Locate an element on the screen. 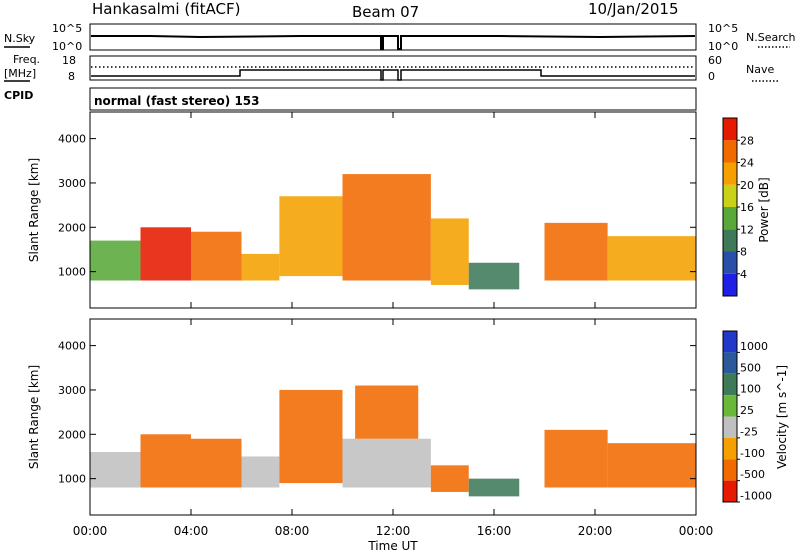  power-colorbar-tick: 16 is located at coordinates (747, 207).